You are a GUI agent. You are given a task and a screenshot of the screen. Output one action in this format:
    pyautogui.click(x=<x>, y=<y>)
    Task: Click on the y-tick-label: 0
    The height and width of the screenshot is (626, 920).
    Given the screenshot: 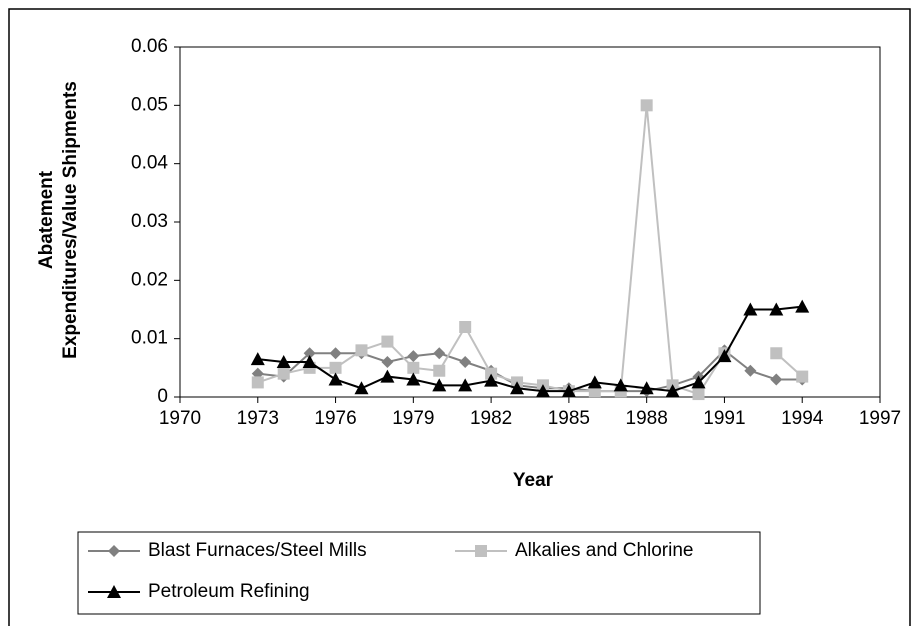 What is the action you would take?
    pyautogui.click(x=162, y=396)
    